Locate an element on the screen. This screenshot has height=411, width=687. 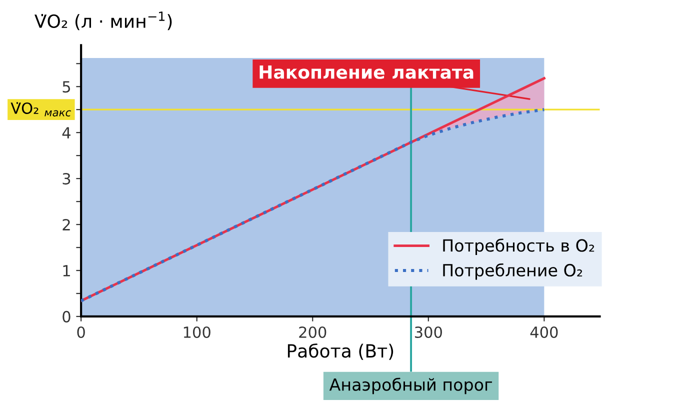
y-tick-label: 5 is located at coordinates (66, 87).